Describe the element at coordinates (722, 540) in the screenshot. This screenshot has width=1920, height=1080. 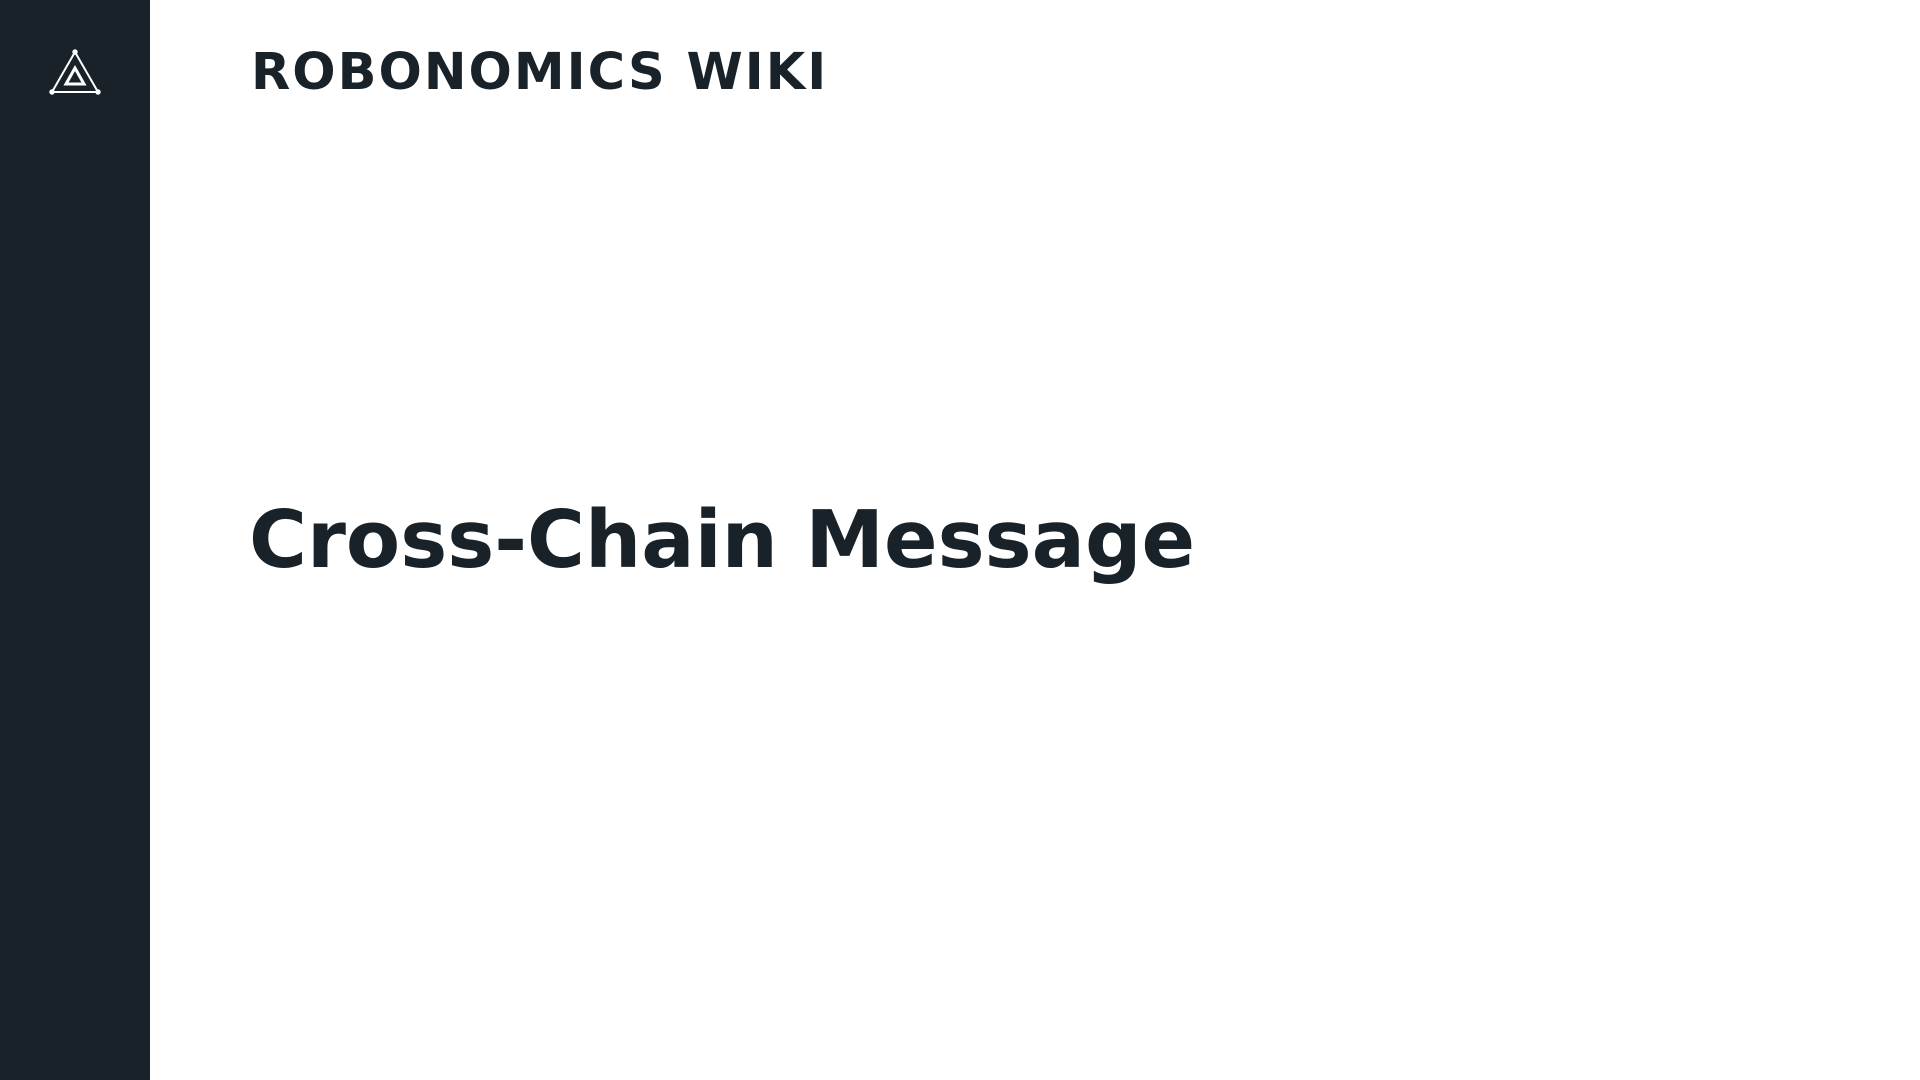
I see `page-title: Cross-Chain Message` at that location.